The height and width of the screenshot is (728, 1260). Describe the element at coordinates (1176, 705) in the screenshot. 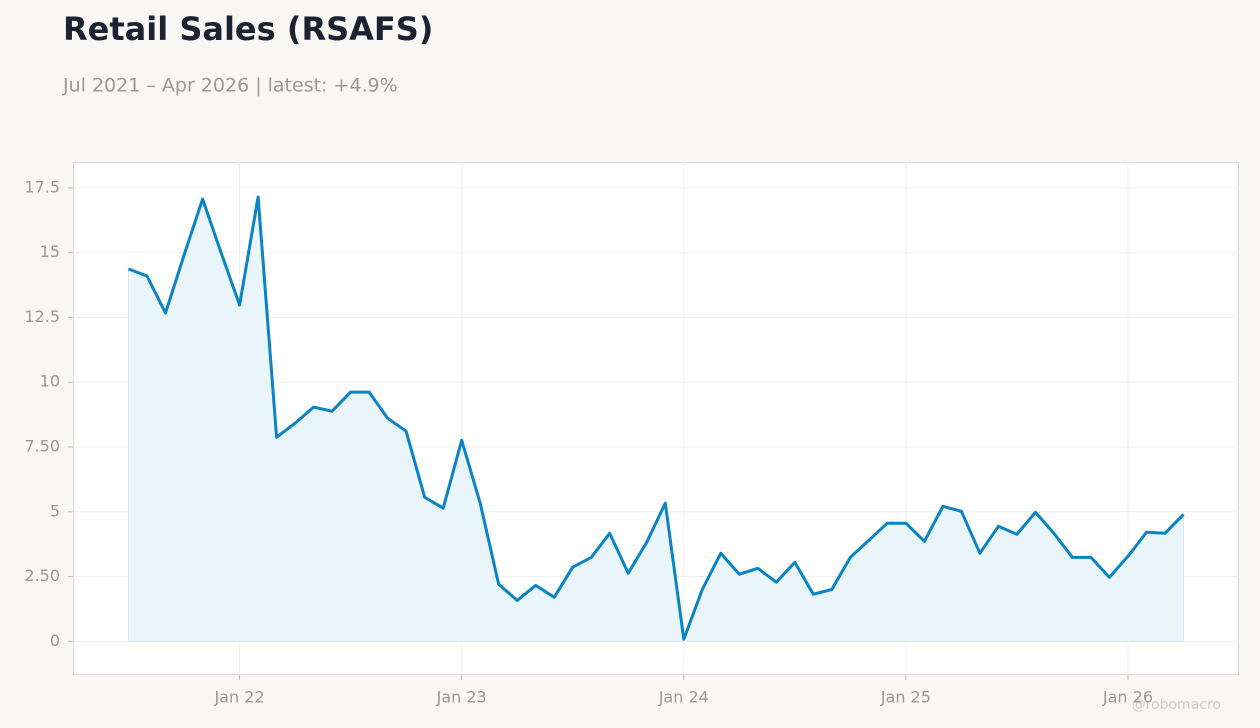

I see `watermark: @robomacro` at that location.